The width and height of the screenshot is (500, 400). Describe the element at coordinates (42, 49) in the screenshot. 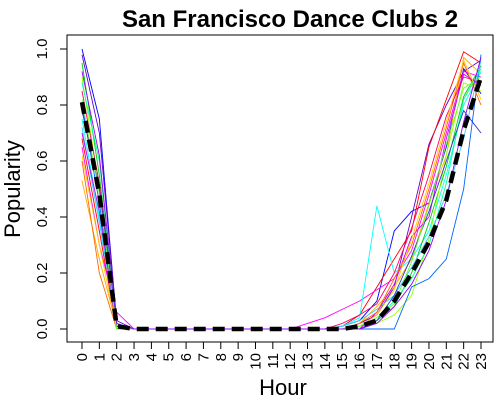

I see `y-tick-label: 1.0` at that location.